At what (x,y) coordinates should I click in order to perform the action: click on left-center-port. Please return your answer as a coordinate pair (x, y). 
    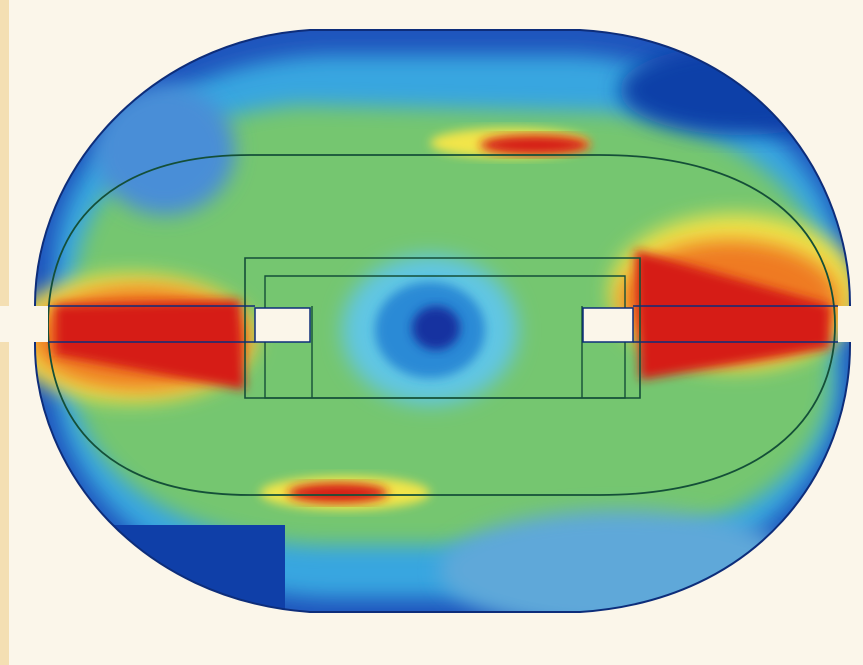
    Looking at the image, I should click on (282, 325).